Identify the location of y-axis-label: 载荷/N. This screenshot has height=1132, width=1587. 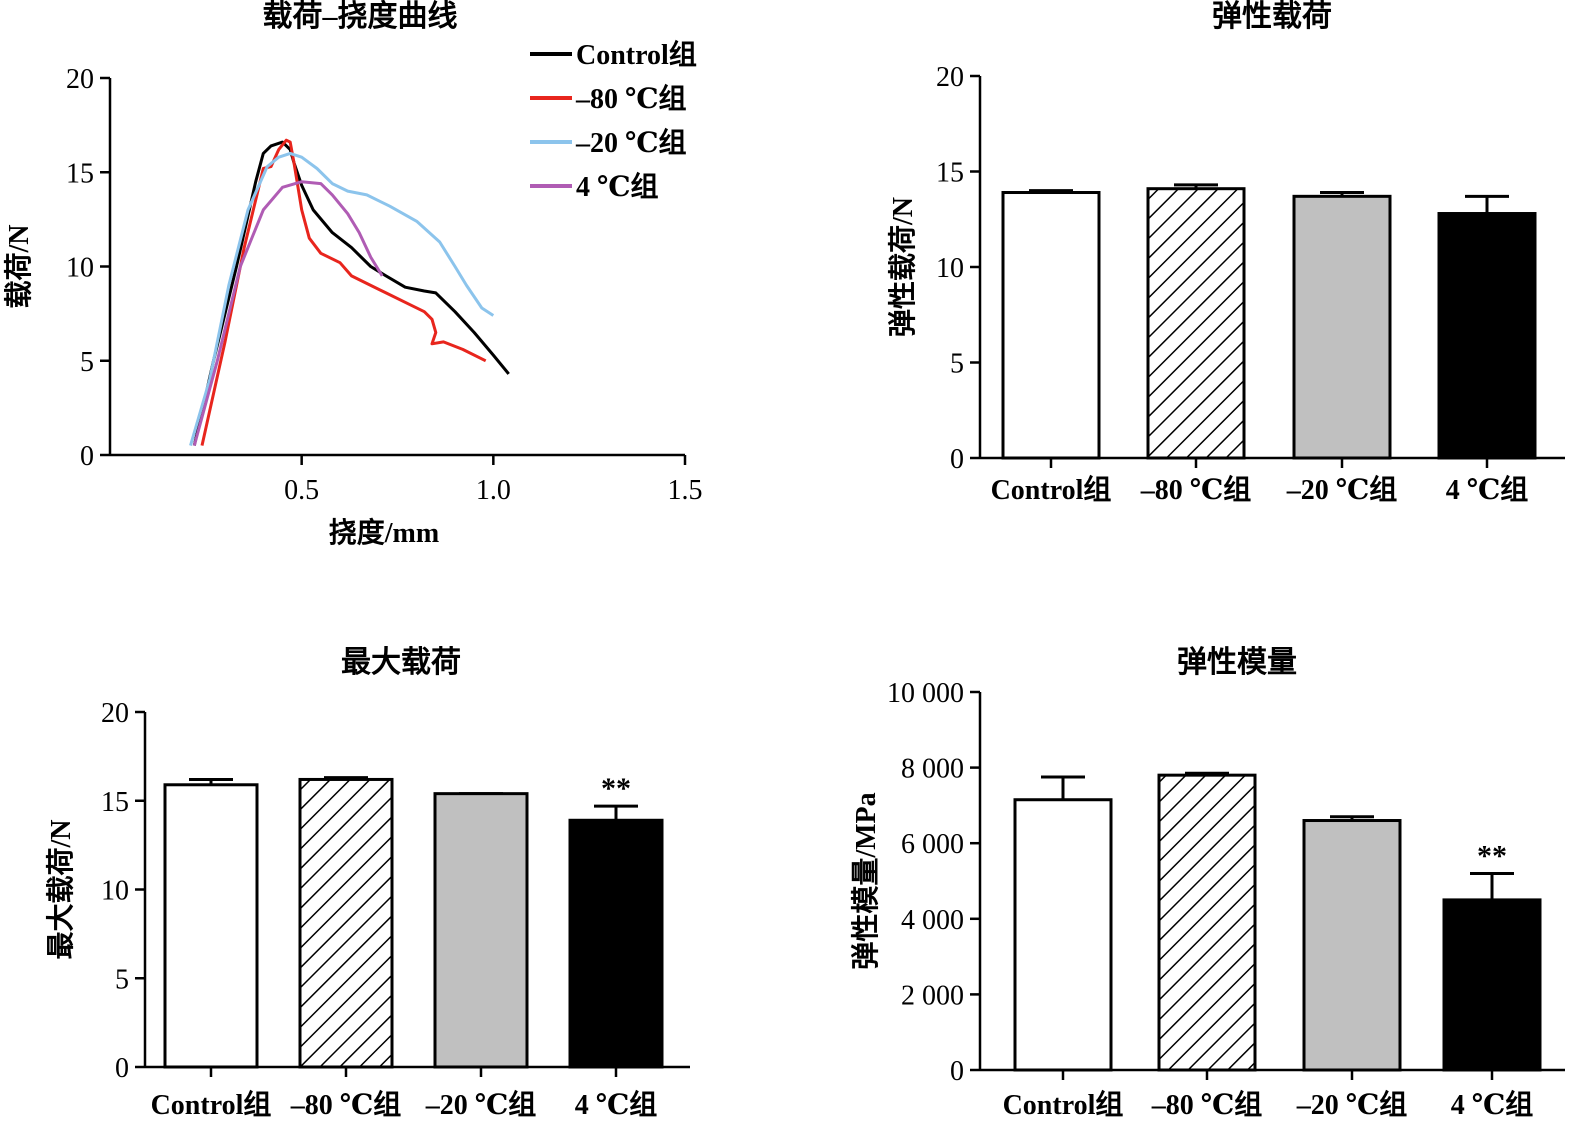
(19, 266).